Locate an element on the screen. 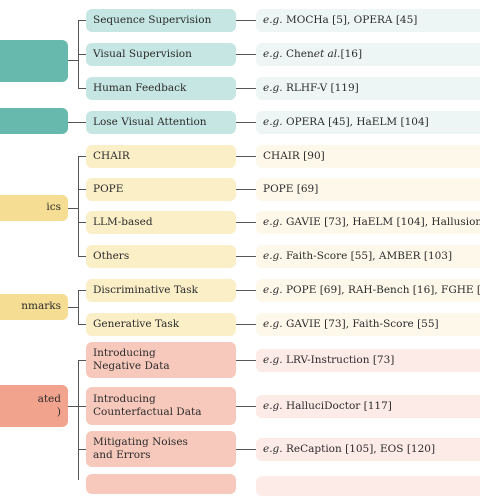 This screenshot has width=480, height=496. group-label-5b: ) is located at coordinates (58, 412).